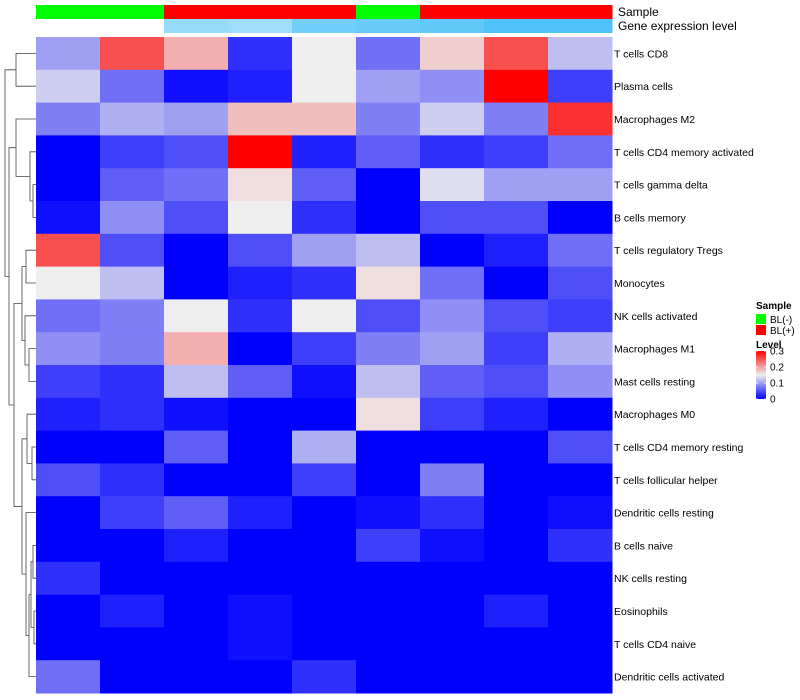 This screenshot has width=800, height=700. Describe the element at coordinates (782, 331) in the screenshot. I see `legend-sample-label: BL(+)` at that location.